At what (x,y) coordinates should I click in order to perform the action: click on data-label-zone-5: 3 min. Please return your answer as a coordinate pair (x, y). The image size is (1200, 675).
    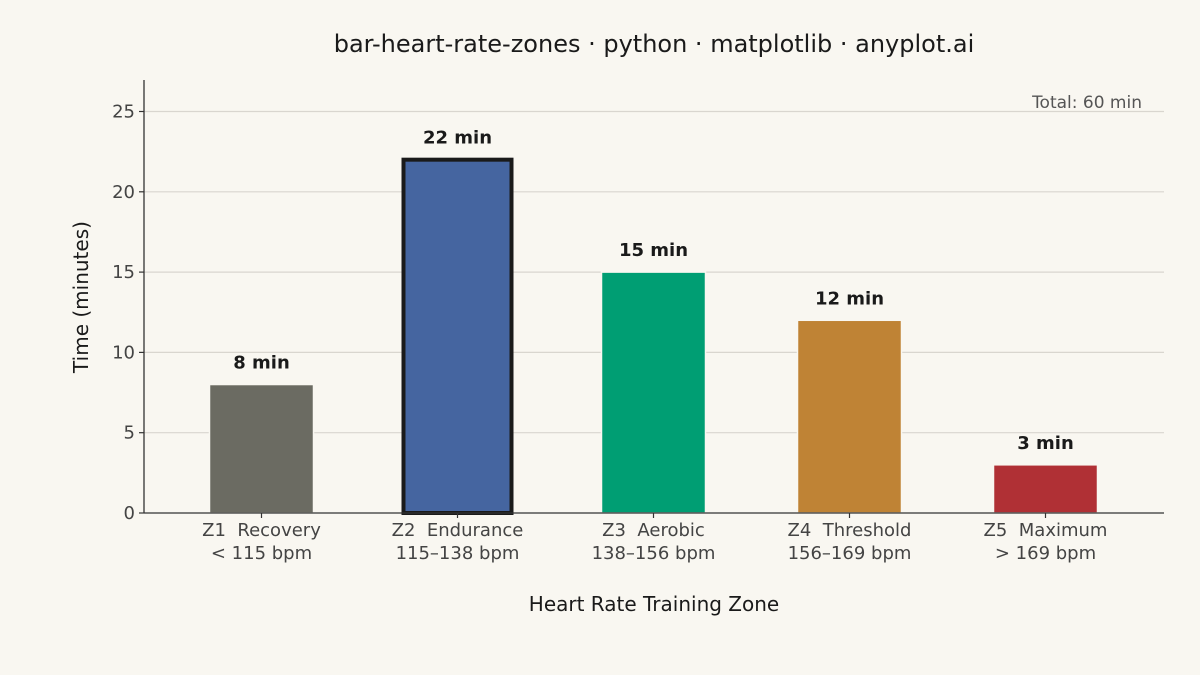
    Looking at the image, I should click on (1045, 443).